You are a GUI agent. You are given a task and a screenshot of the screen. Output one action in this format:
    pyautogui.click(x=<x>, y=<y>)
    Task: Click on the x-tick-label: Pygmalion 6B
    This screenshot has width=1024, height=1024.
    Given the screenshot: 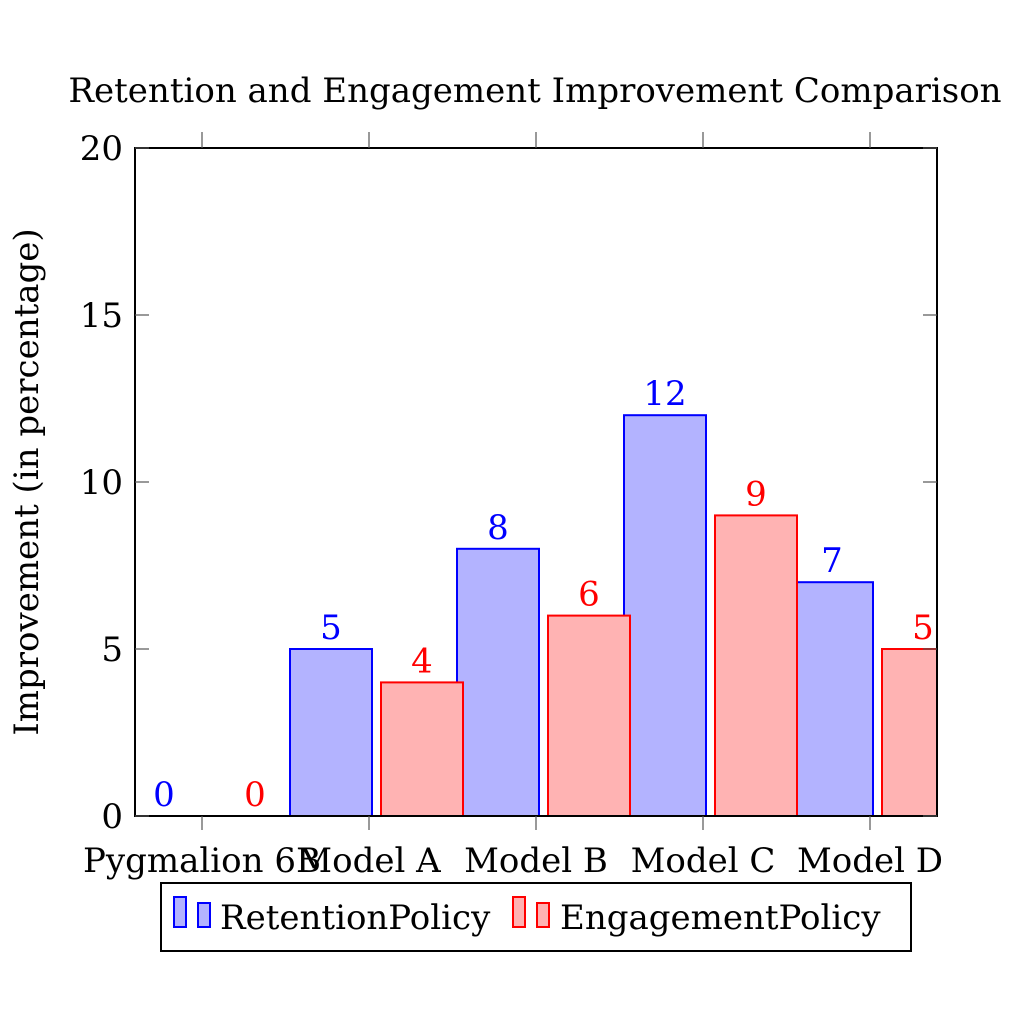 What is the action you would take?
    pyautogui.click(x=202, y=861)
    